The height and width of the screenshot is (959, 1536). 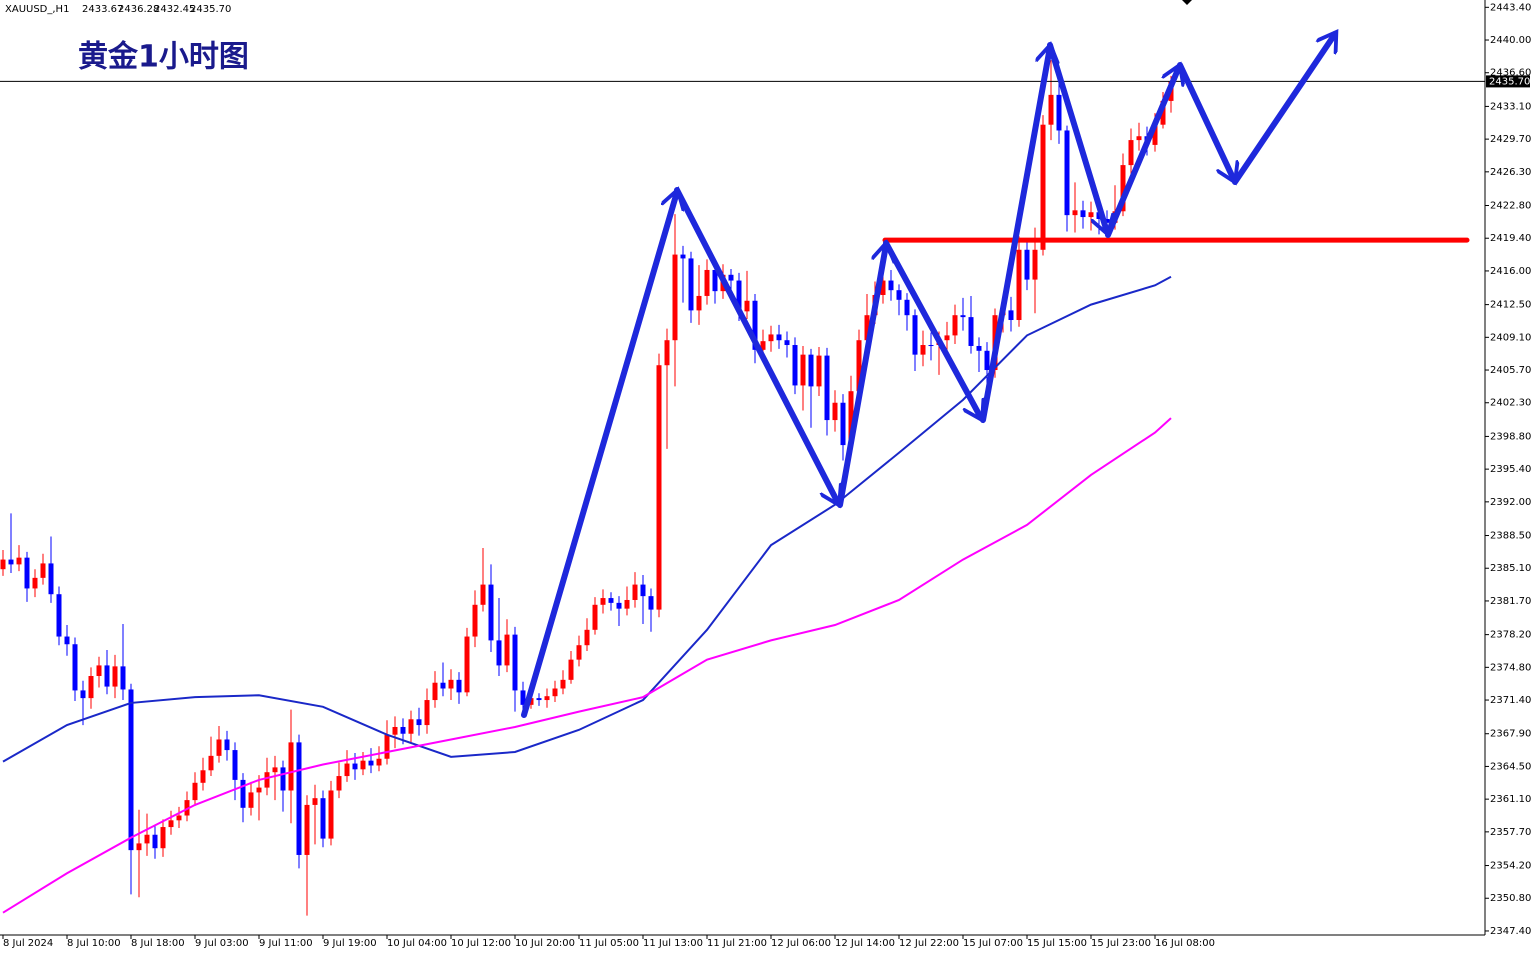 I want to click on current-price-box, so click(x=1508, y=81).